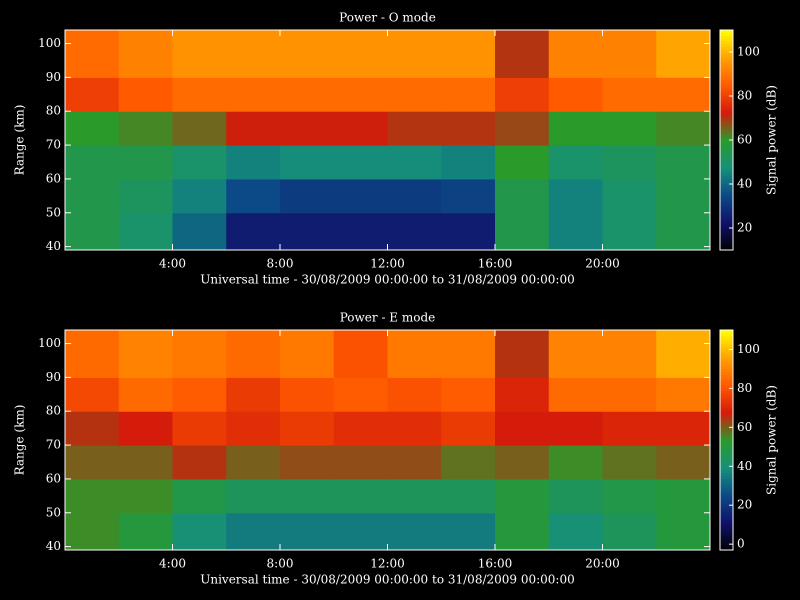 The image size is (800, 600). Describe the element at coordinates (280, 264) in the screenshot. I see `x-tick-label: 8:00` at that location.